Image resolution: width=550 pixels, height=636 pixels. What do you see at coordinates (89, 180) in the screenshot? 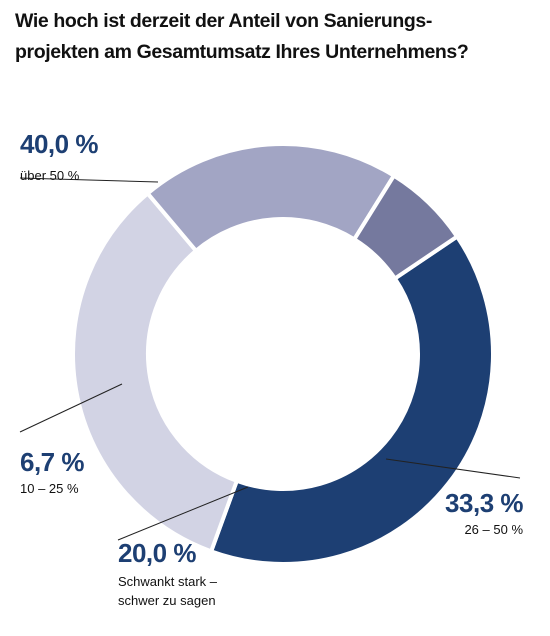
I see `leader-line-over50` at bounding box center [89, 180].